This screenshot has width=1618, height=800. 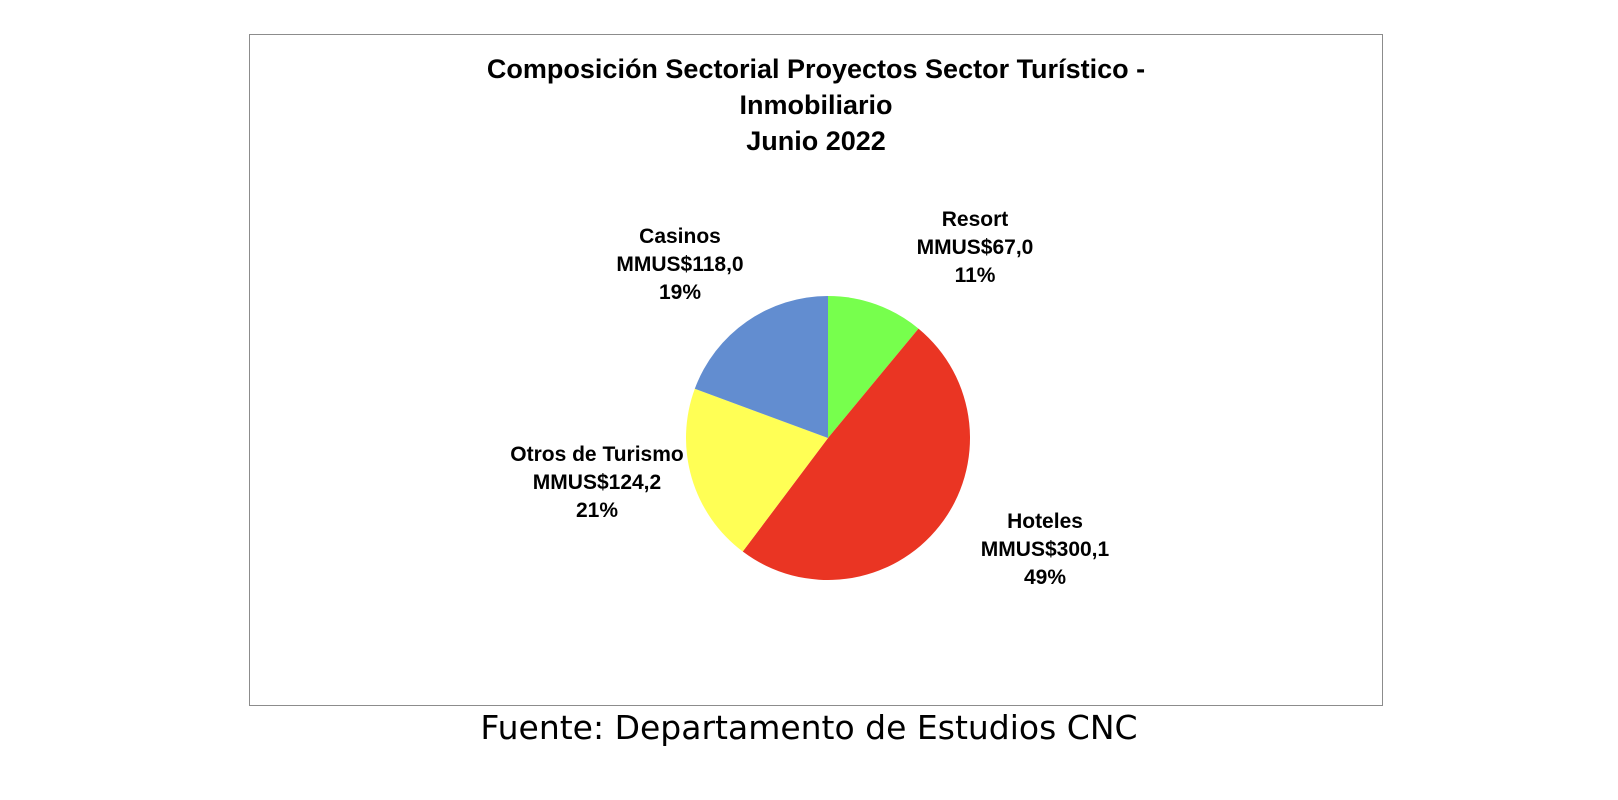 I want to click on slice-amount-hoteles: MMUS$300,1, so click(x=1045, y=549).